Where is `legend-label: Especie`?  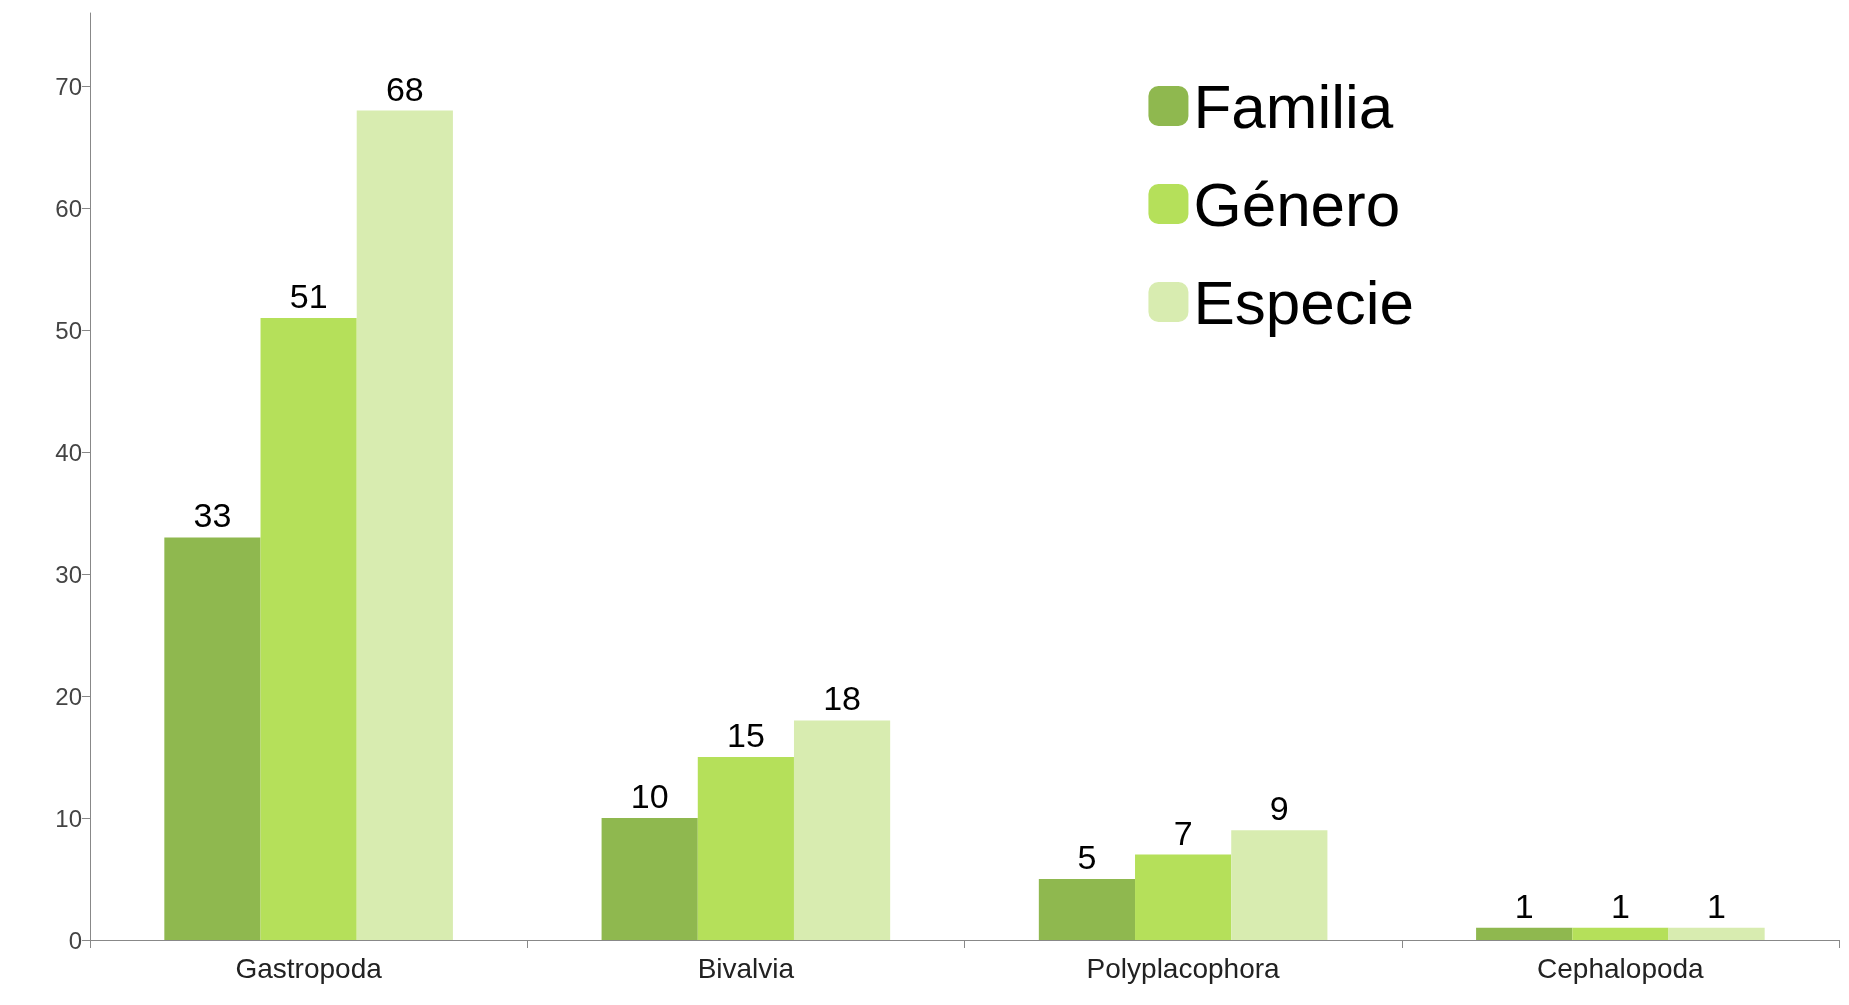 legend-label: Especie is located at coordinates (1304, 302).